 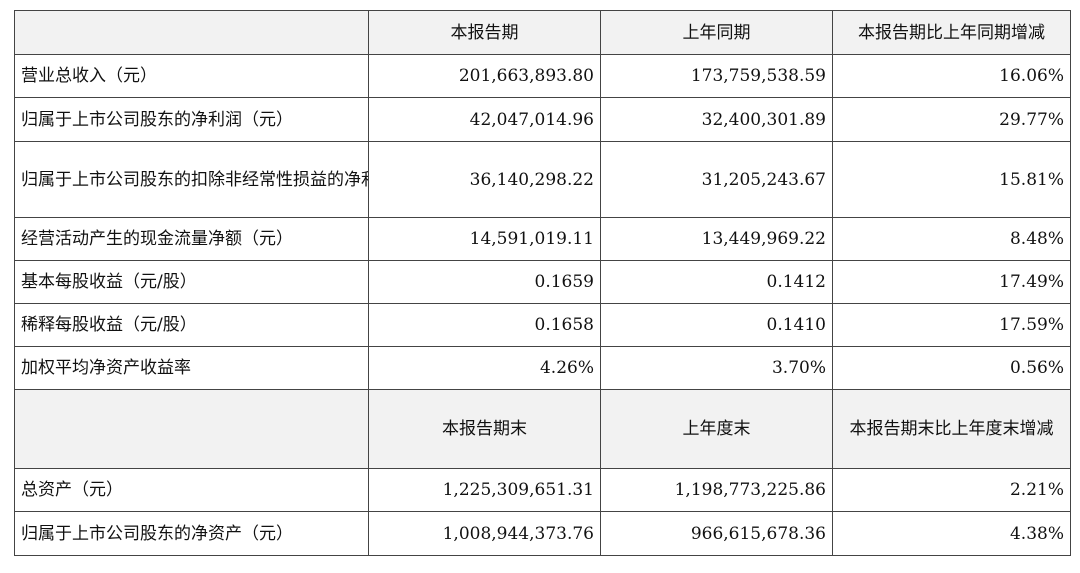 What do you see at coordinates (716, 325) in the screenshot?
I see `prior-value: 0.1410` at bounding box center [716, 325].